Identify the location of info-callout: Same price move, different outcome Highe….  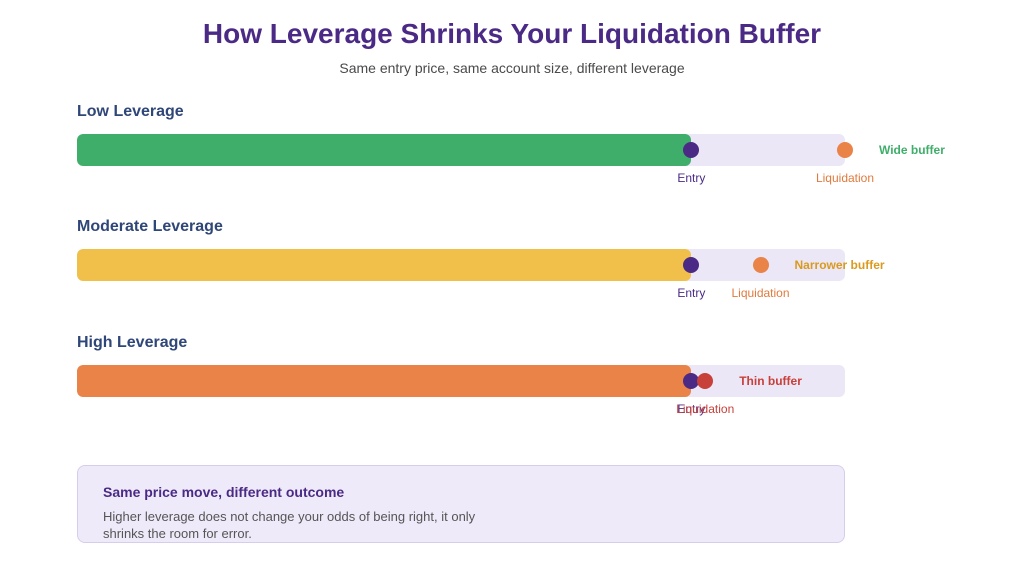
(461, 504).